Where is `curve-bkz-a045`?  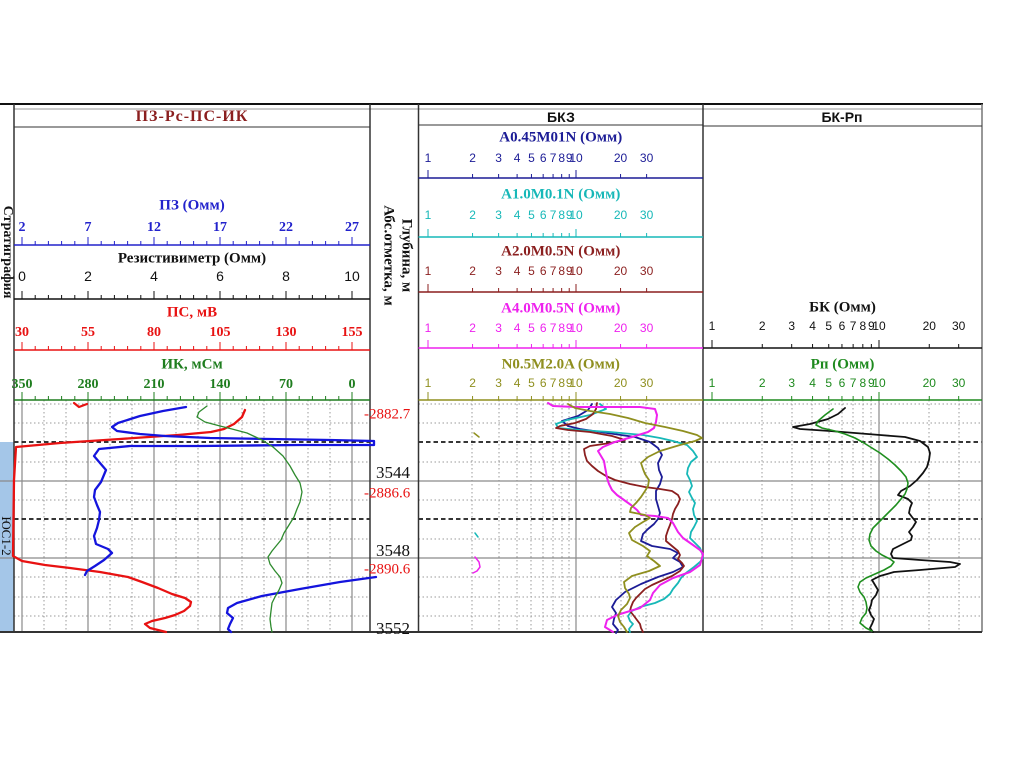 curve-bkz-a045 is located at coordinates (622, 518).